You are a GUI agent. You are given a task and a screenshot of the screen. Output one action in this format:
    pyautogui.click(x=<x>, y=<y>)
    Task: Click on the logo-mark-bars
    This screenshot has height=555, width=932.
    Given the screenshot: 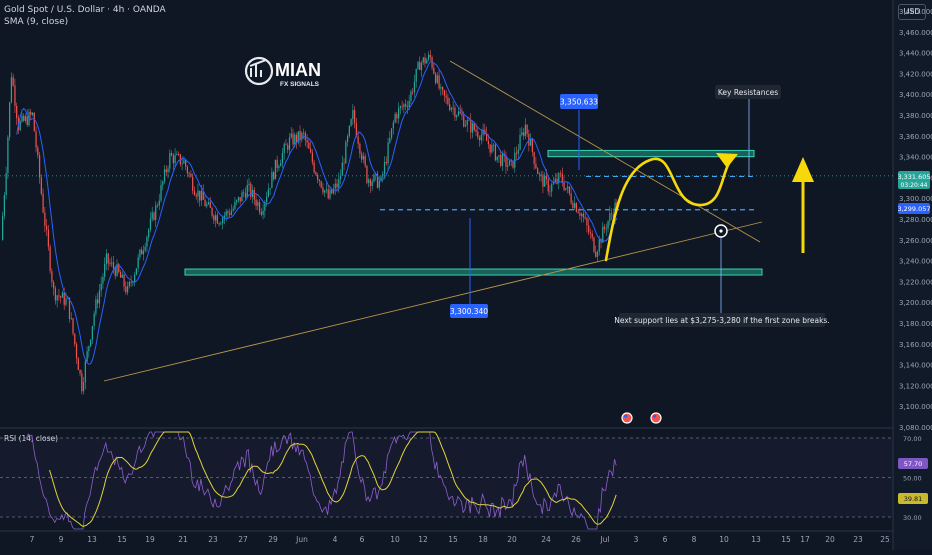 What is the action you would take?
    pyautogui.click(x=258, y=68)
    